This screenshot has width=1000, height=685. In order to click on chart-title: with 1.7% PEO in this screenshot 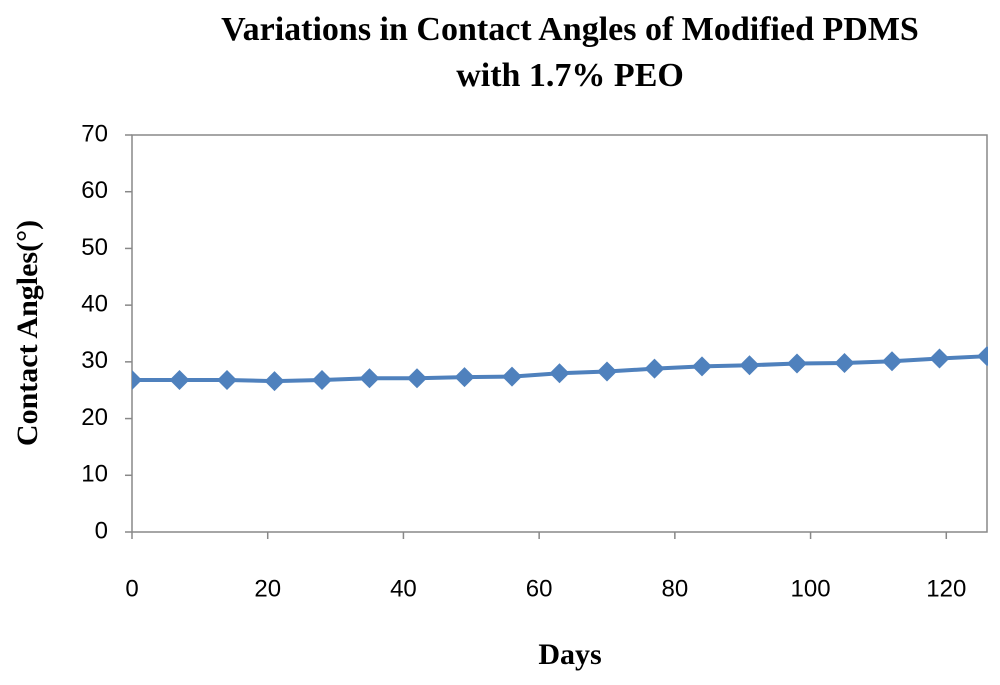, I will do `click(570, 75)`.